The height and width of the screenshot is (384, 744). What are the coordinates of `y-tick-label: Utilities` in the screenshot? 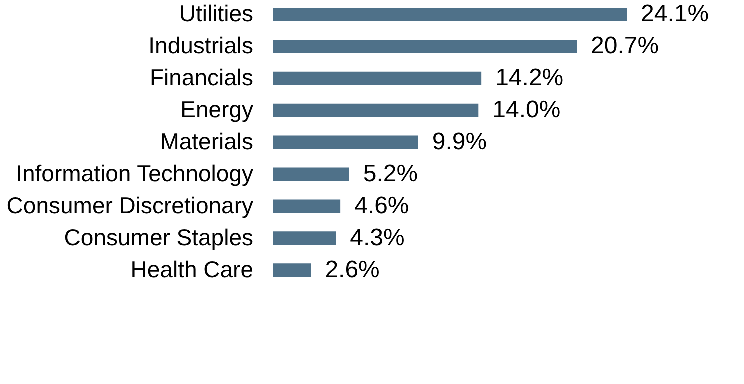 It's located at (216, 13).